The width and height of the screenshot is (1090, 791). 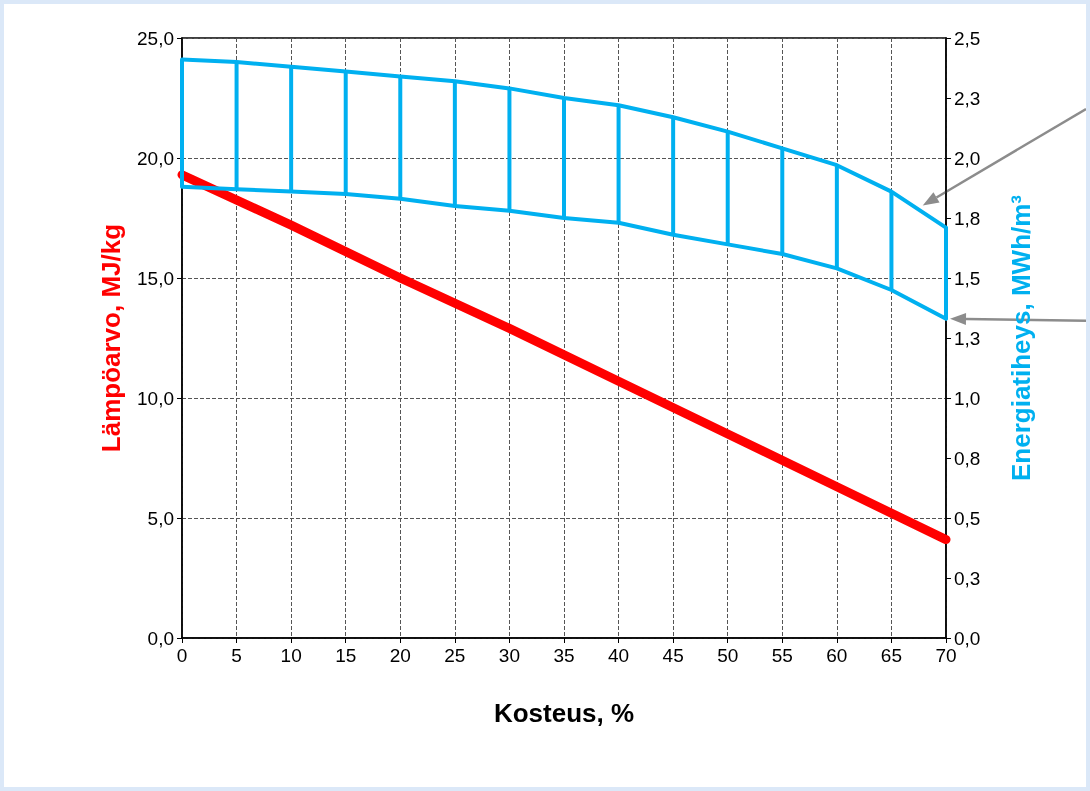 What do you see at coordinates (564, 655) in the screenshot?
I see `x-tick-label: 35` at bounding box center [564, 655].